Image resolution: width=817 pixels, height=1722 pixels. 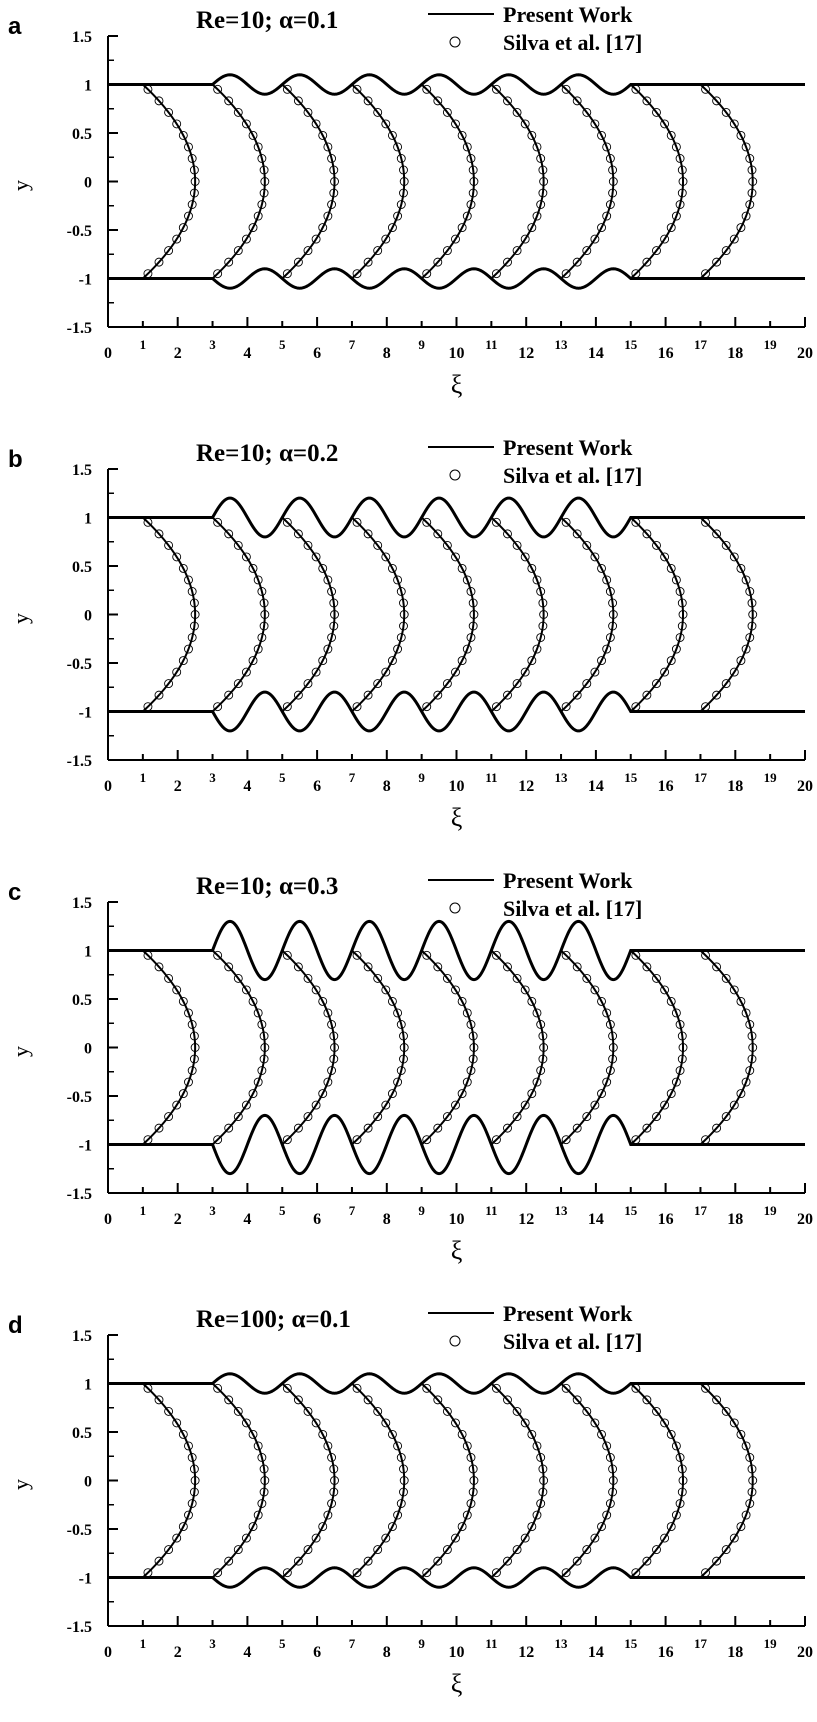 What do you see at coordinates (456, 278) in the screenshot?
I see `lower-wall` at bounding box center [456, 278].